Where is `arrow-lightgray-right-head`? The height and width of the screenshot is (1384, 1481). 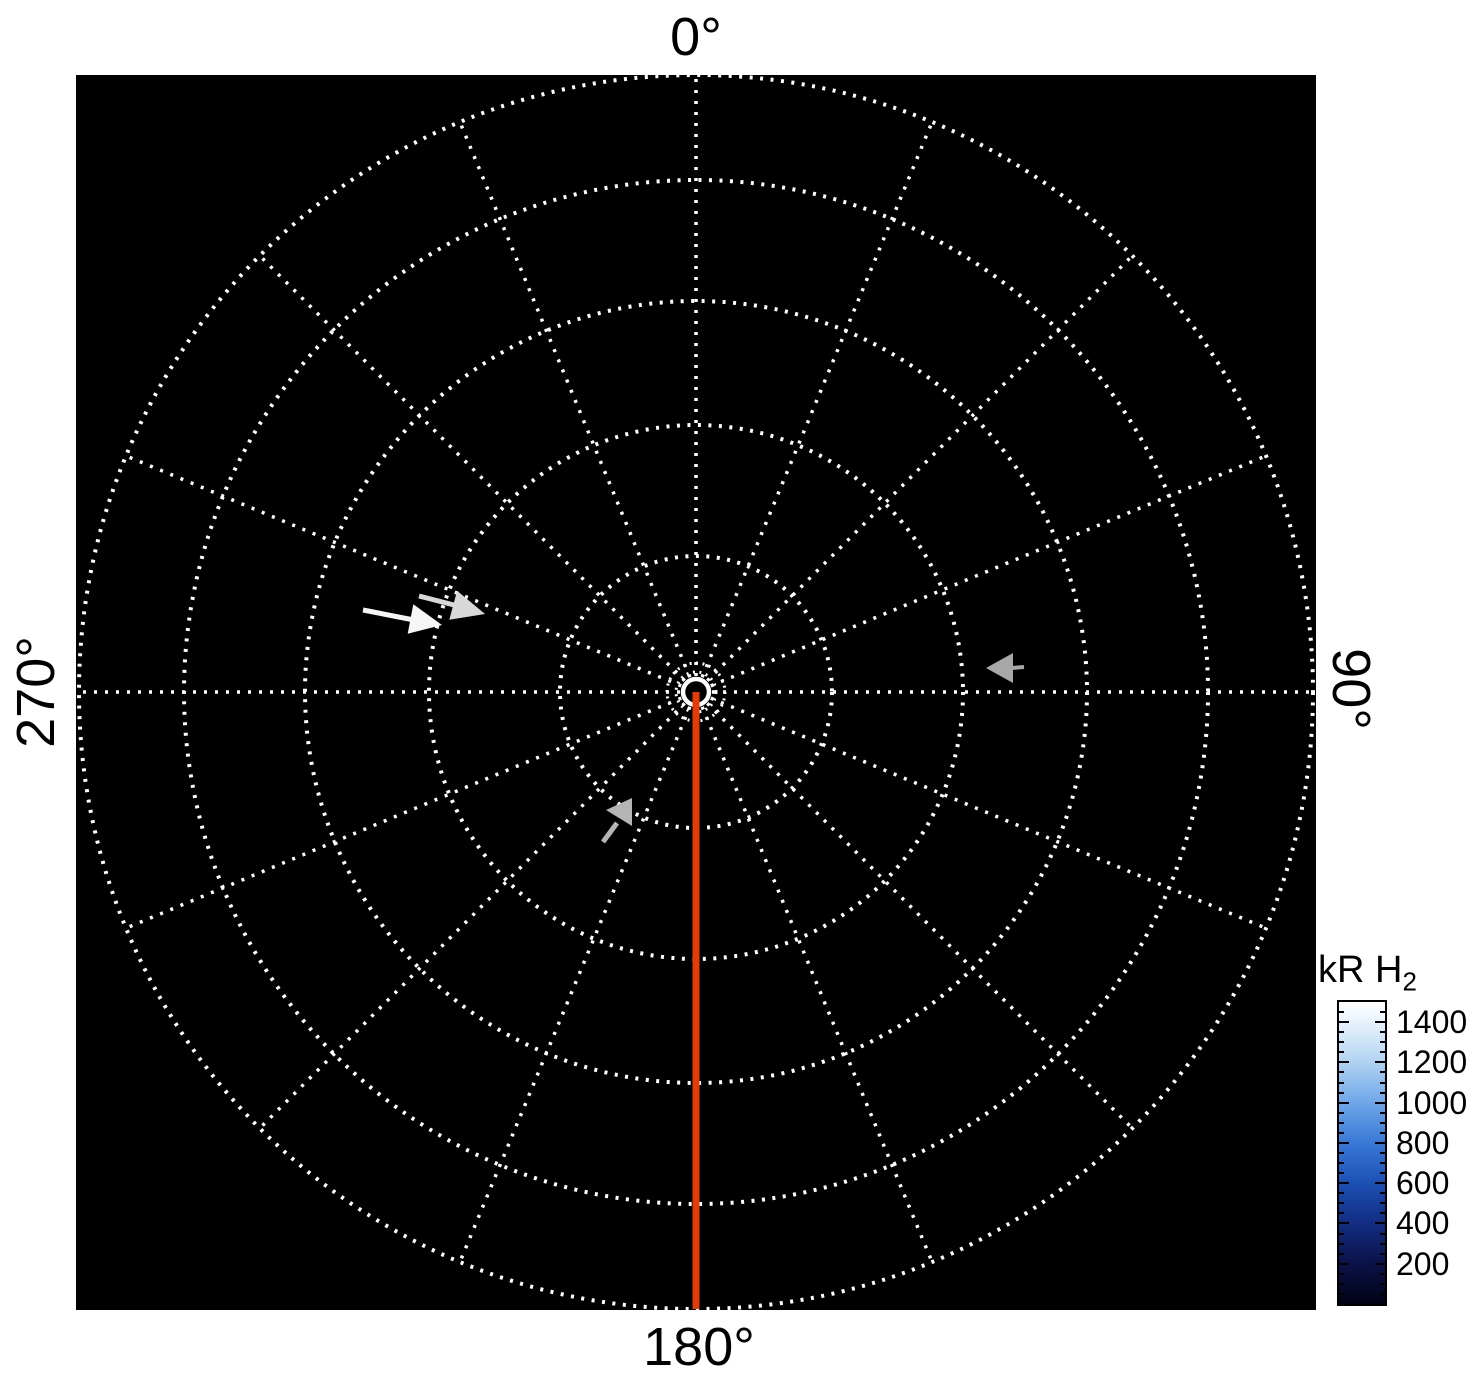 arrow-lightgray-right-head is located at coordinates (467, 605).